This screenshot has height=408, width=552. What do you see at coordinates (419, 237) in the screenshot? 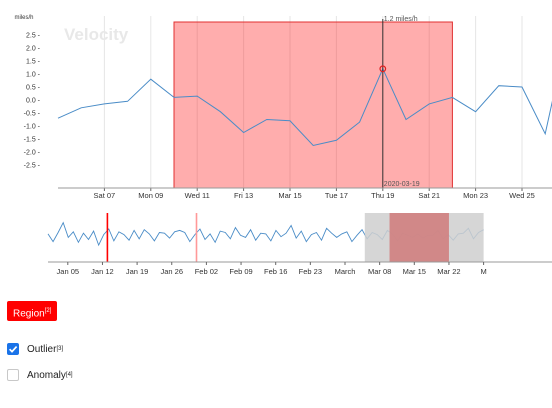
I see `overview-region` at bounding box center [419, 237].